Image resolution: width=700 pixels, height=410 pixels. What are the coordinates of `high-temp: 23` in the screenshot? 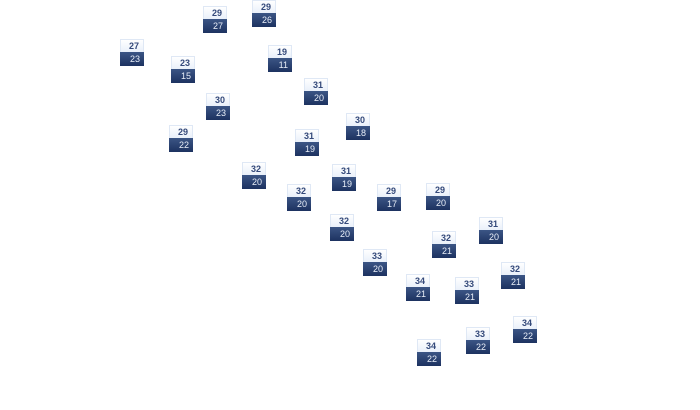 It's located at (183, 62).